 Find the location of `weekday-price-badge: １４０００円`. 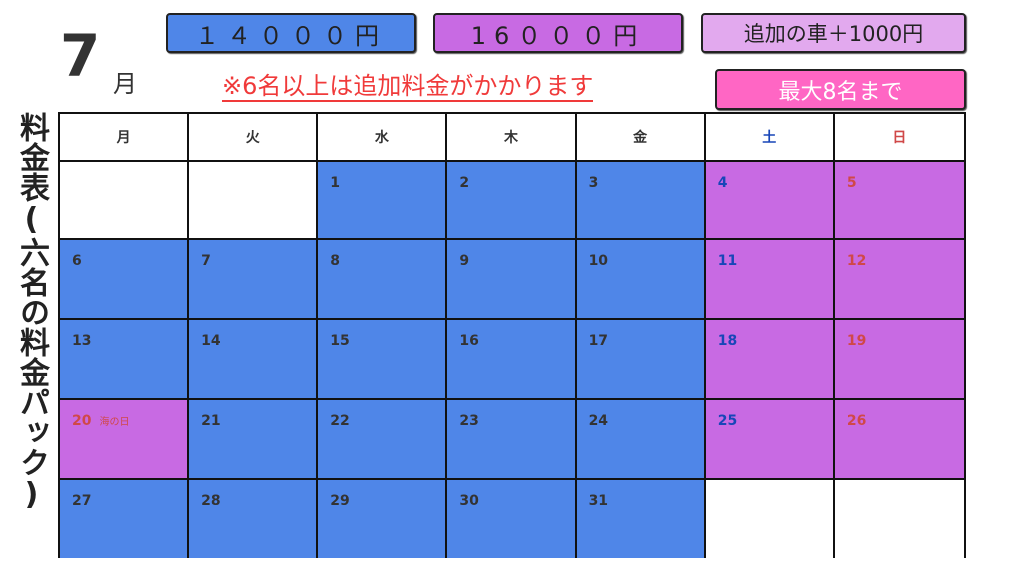

weekday-price-badge: １４０００円 is located at coordinates (291, 33).